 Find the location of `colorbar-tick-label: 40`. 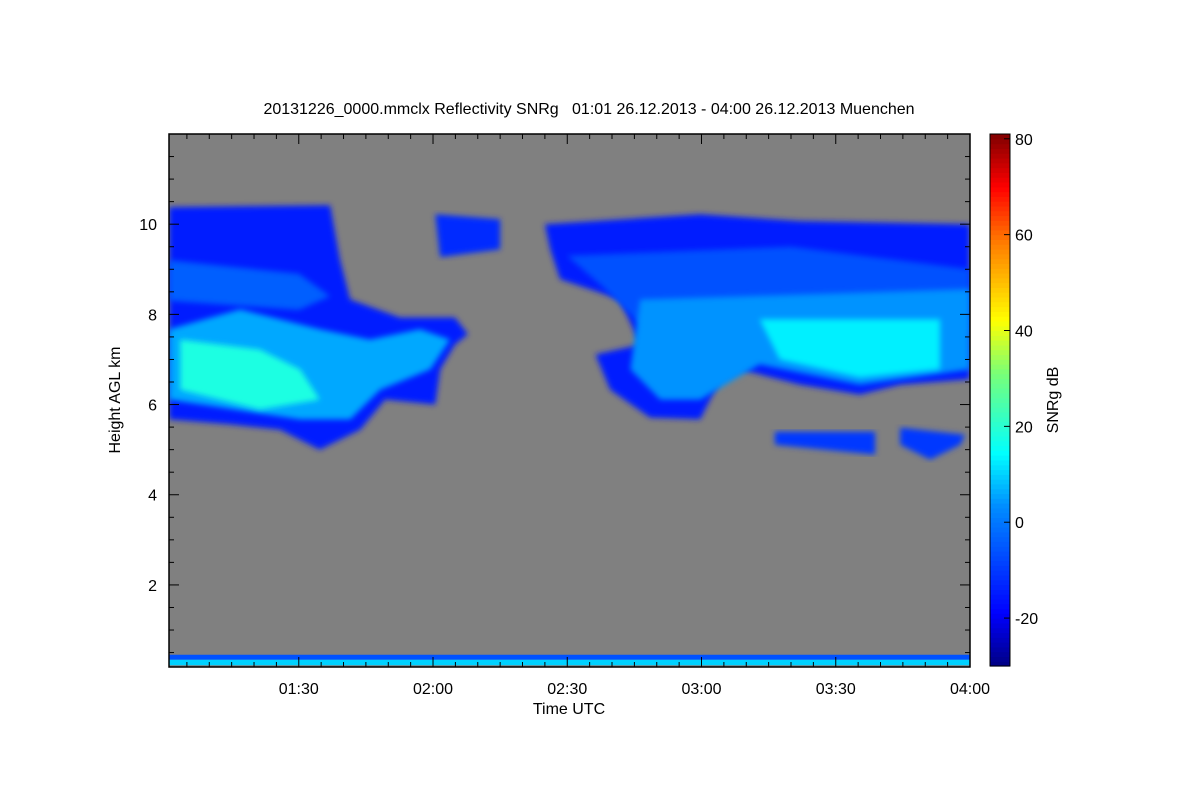

colorbar-tick-label: 40 is located at coordinates (1024, 332).